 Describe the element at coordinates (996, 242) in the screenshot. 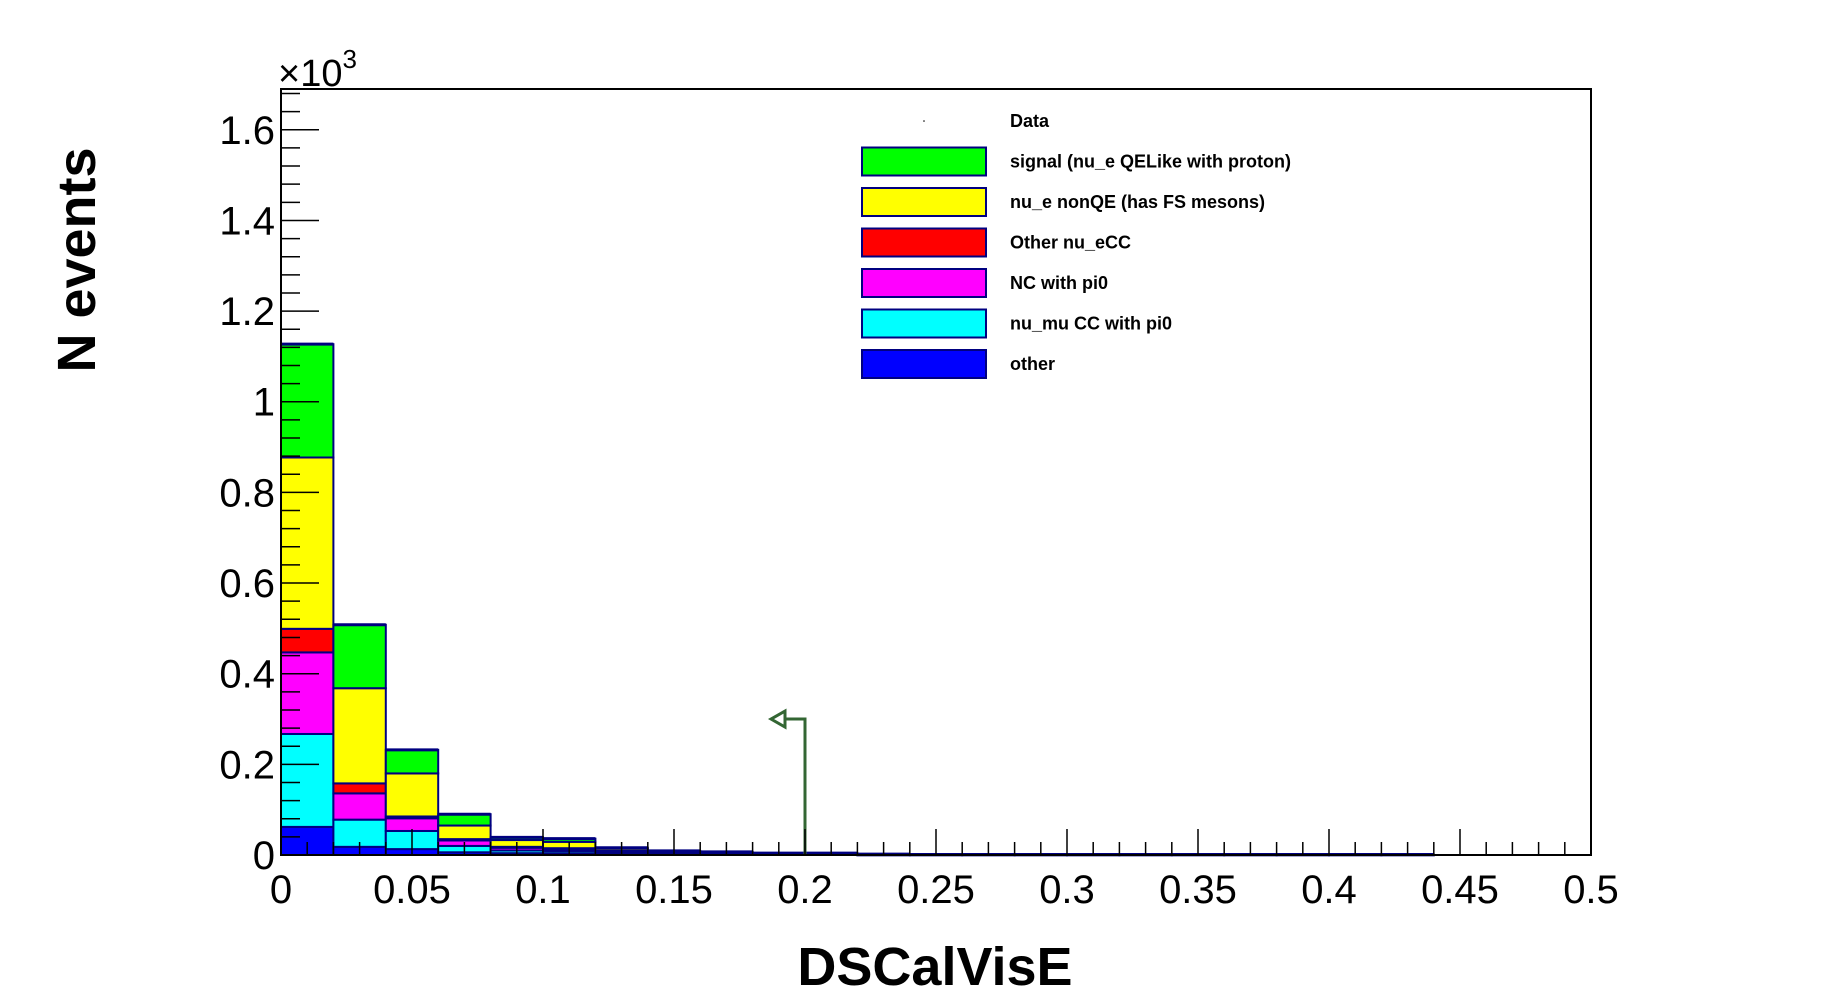

I see `legend-entry-3: Other nu_eCC` at that location.